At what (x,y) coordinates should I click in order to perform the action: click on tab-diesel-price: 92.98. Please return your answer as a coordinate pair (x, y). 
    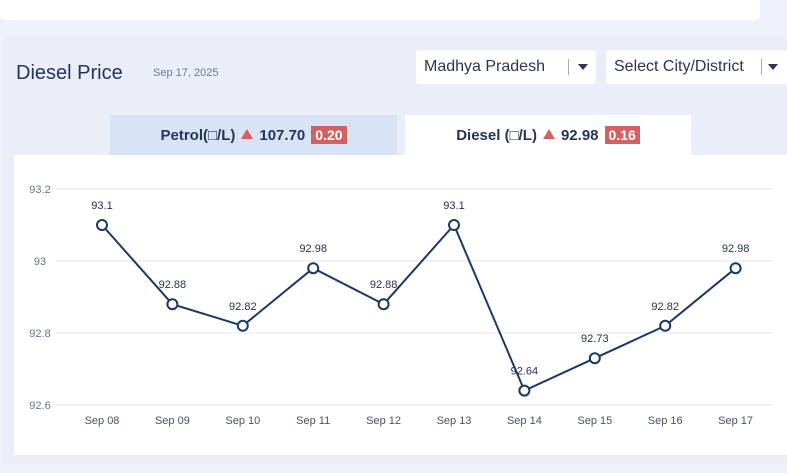
    Looking at the image, I should click on (579, 135).